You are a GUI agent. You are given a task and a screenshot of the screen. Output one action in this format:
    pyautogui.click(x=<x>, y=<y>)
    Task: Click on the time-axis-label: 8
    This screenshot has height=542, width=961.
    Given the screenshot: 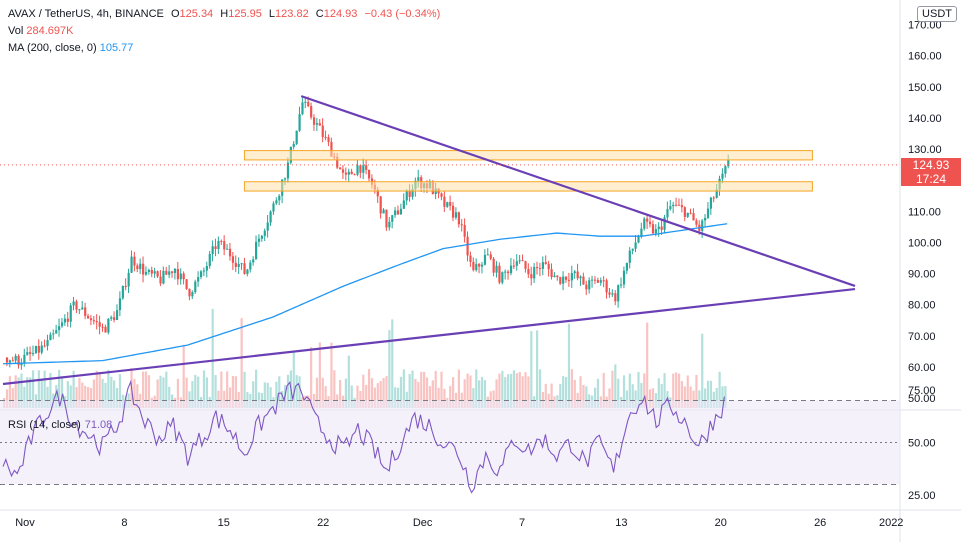 What is the action you would take?
    pyautogui.click(x=124, y=523)
    